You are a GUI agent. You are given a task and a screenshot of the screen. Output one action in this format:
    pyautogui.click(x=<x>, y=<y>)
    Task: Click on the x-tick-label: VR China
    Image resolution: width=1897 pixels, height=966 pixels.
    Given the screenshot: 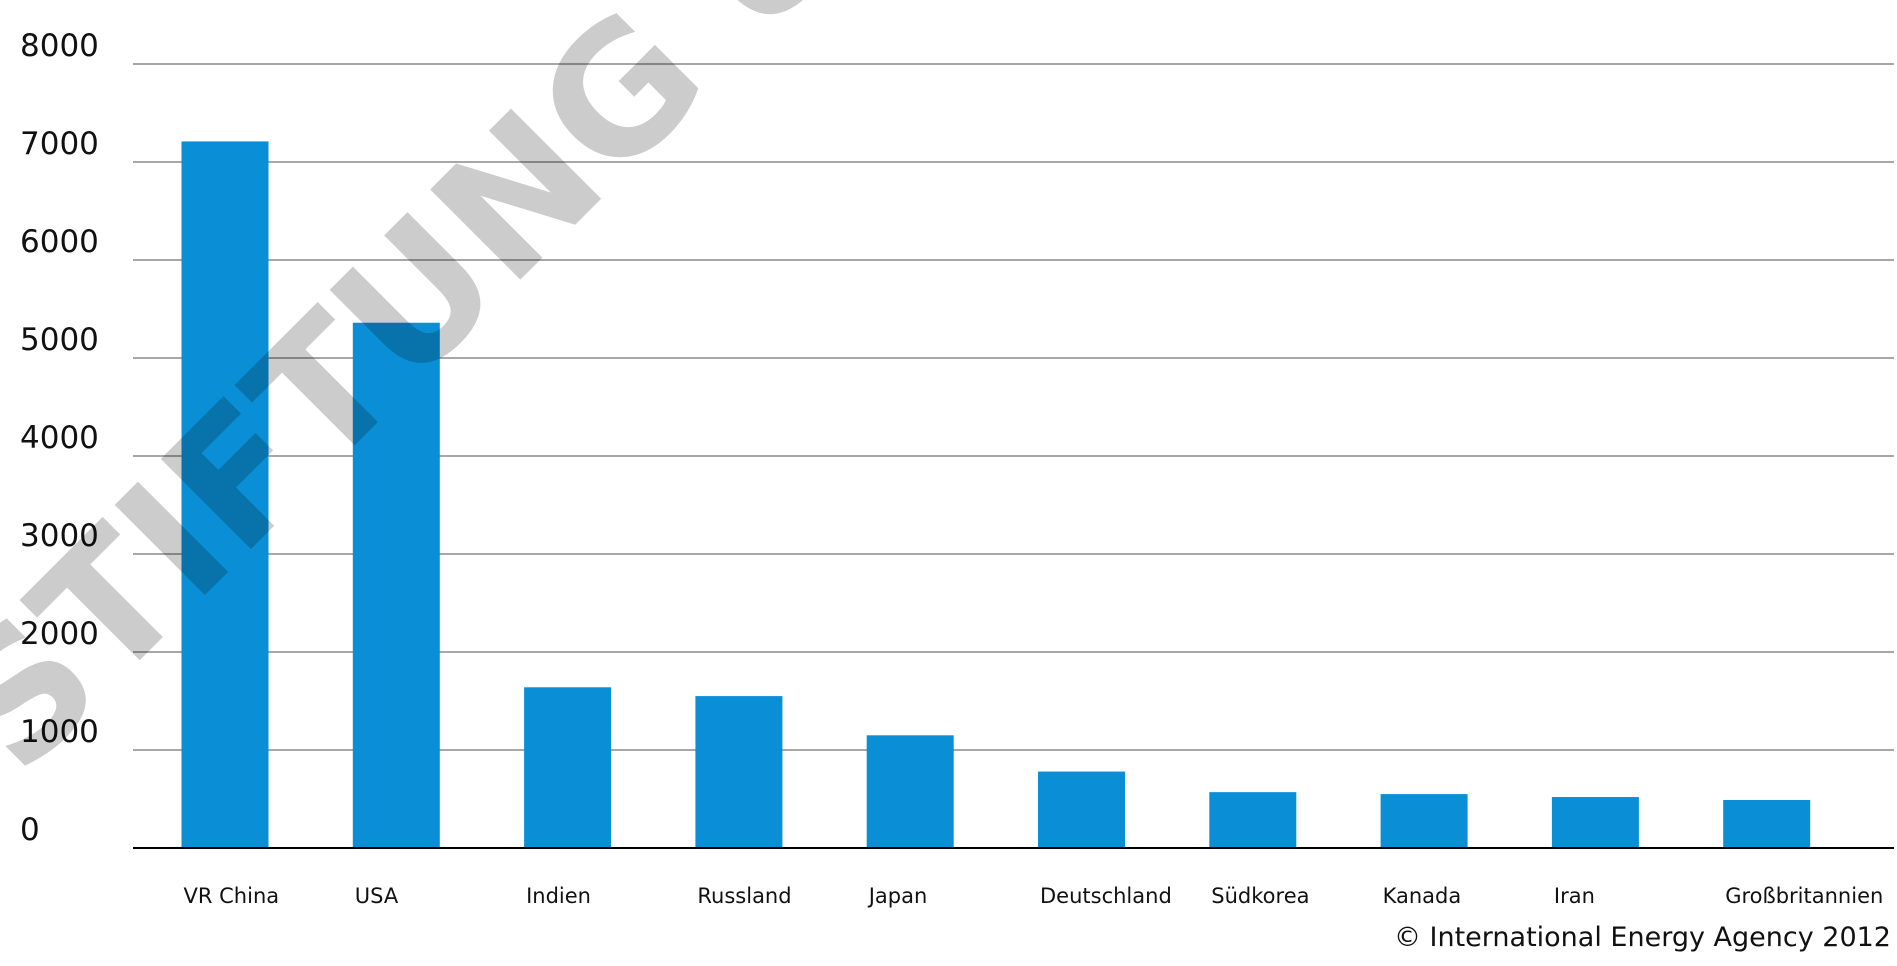 What is the action you would take?
    pyautogui.click(x=232, y=896)
    